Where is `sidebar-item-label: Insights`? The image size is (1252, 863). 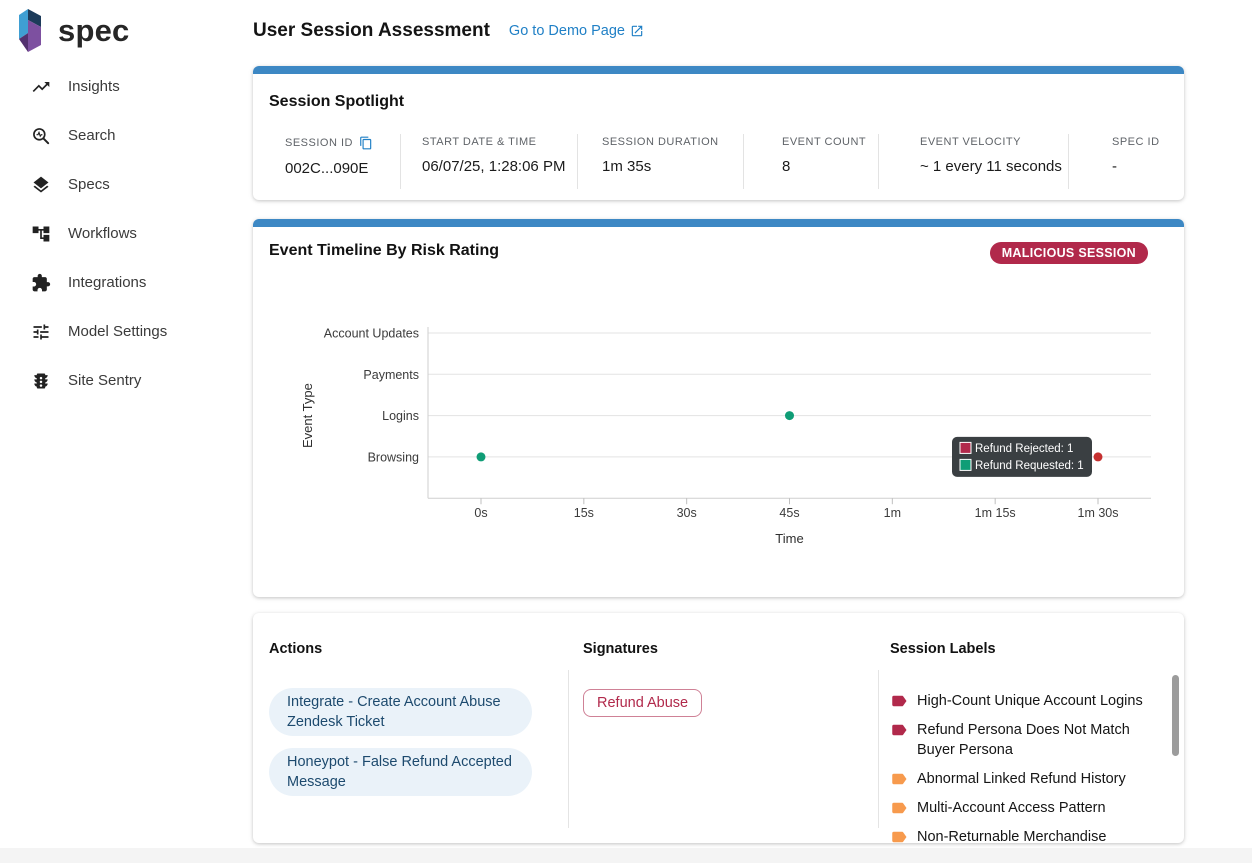 sidebar-item-label: Insights is located at coordinates (94, 86).